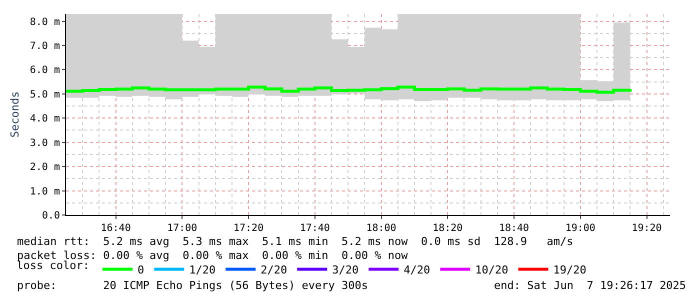 This screenshot has width=697, height=297. I want to click on text: median rtt: 5.2 ms avg 5.3 ms max 5.1 ms min 5.2 ms now 0.0 ms sd 128.9 am/s, so click(295, 241).